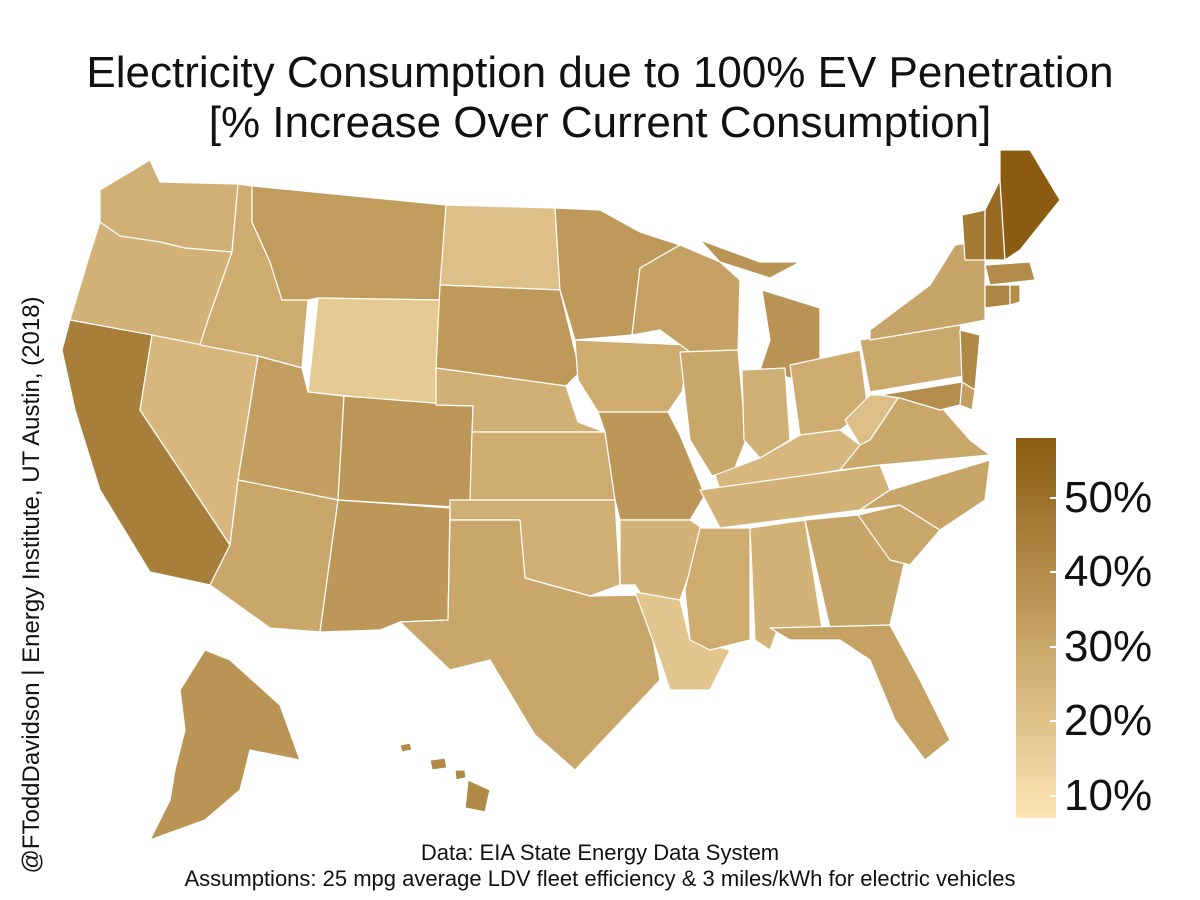 The width and height of the screenshot is (1200, 900). What do you see at coordinates (973, 235) in the screenshot?
I see `state-vt` at bounding box center [973, 235].